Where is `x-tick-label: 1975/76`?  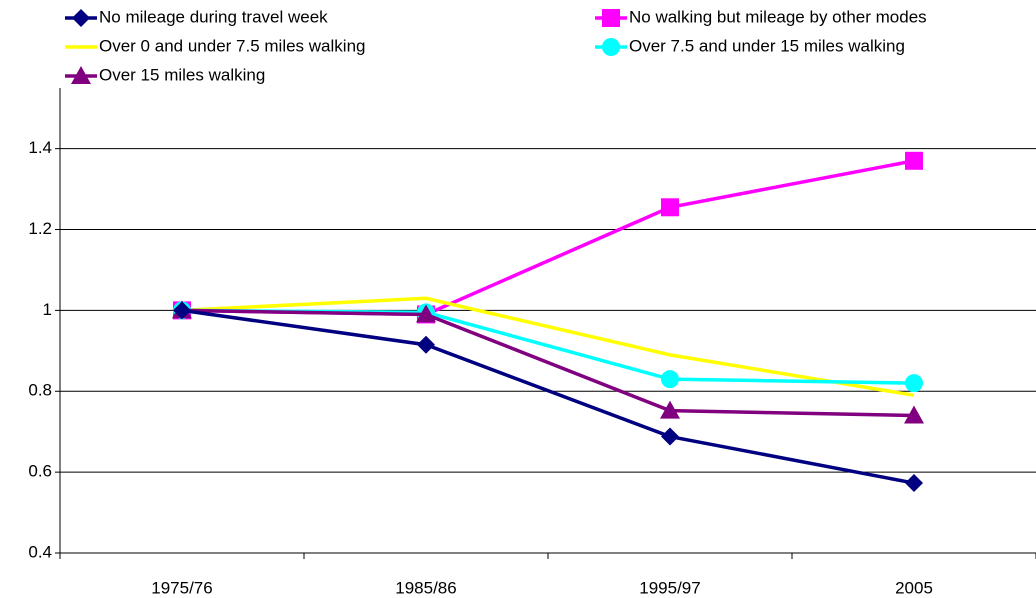
x-tick-label: 1975/76 is located at coordinates (181, 587).